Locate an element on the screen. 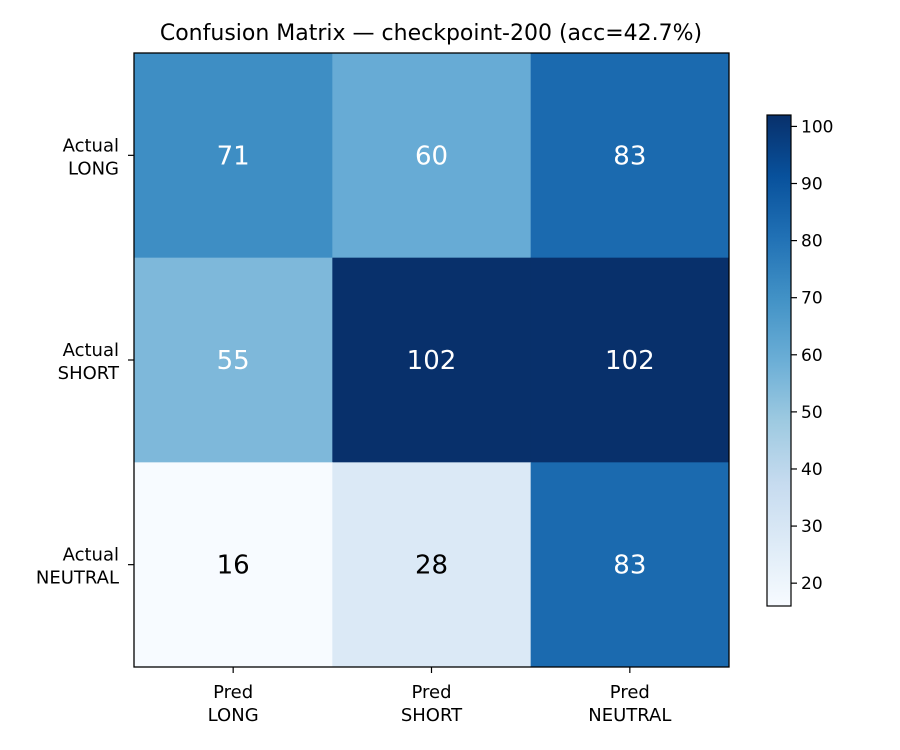 The width and height of the screenshot is (900, 750). column-label-line2: NEUTRAL is located at coordinates (629, 715).